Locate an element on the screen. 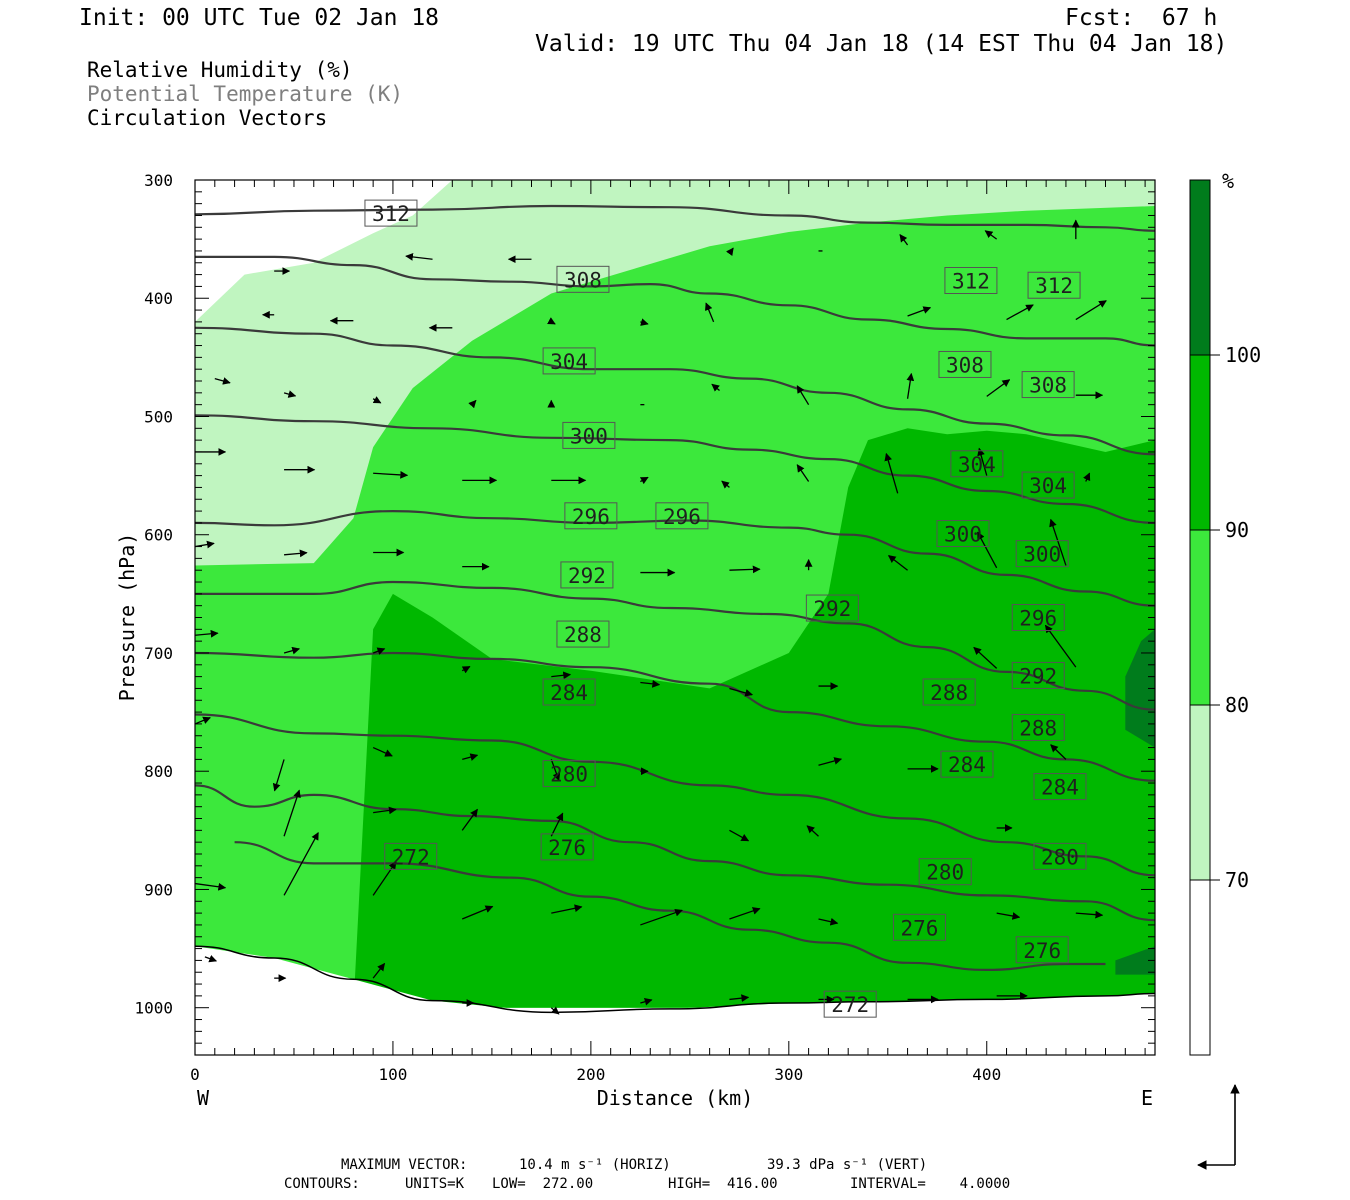  legend-circulation-vectors: Circulation Vectors is located at coordinates (207, 118).